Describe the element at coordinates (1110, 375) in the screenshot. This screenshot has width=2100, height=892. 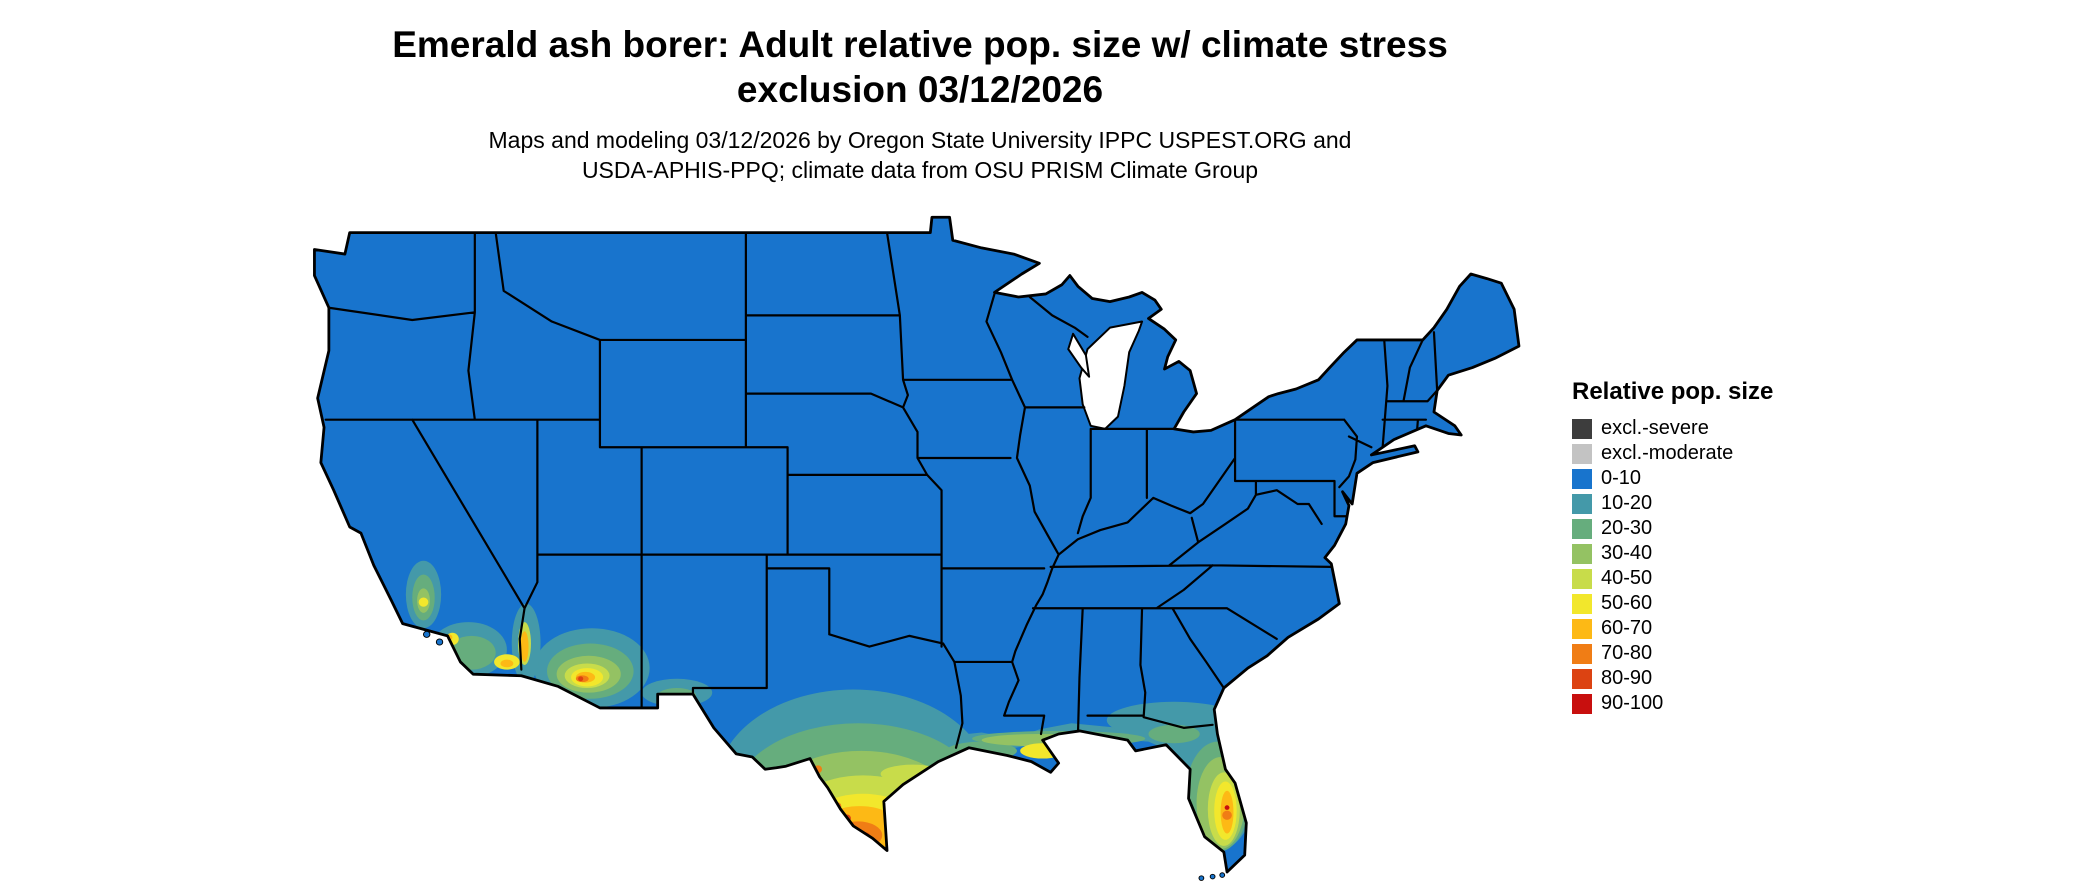
I see `lake-michigan` at that location.